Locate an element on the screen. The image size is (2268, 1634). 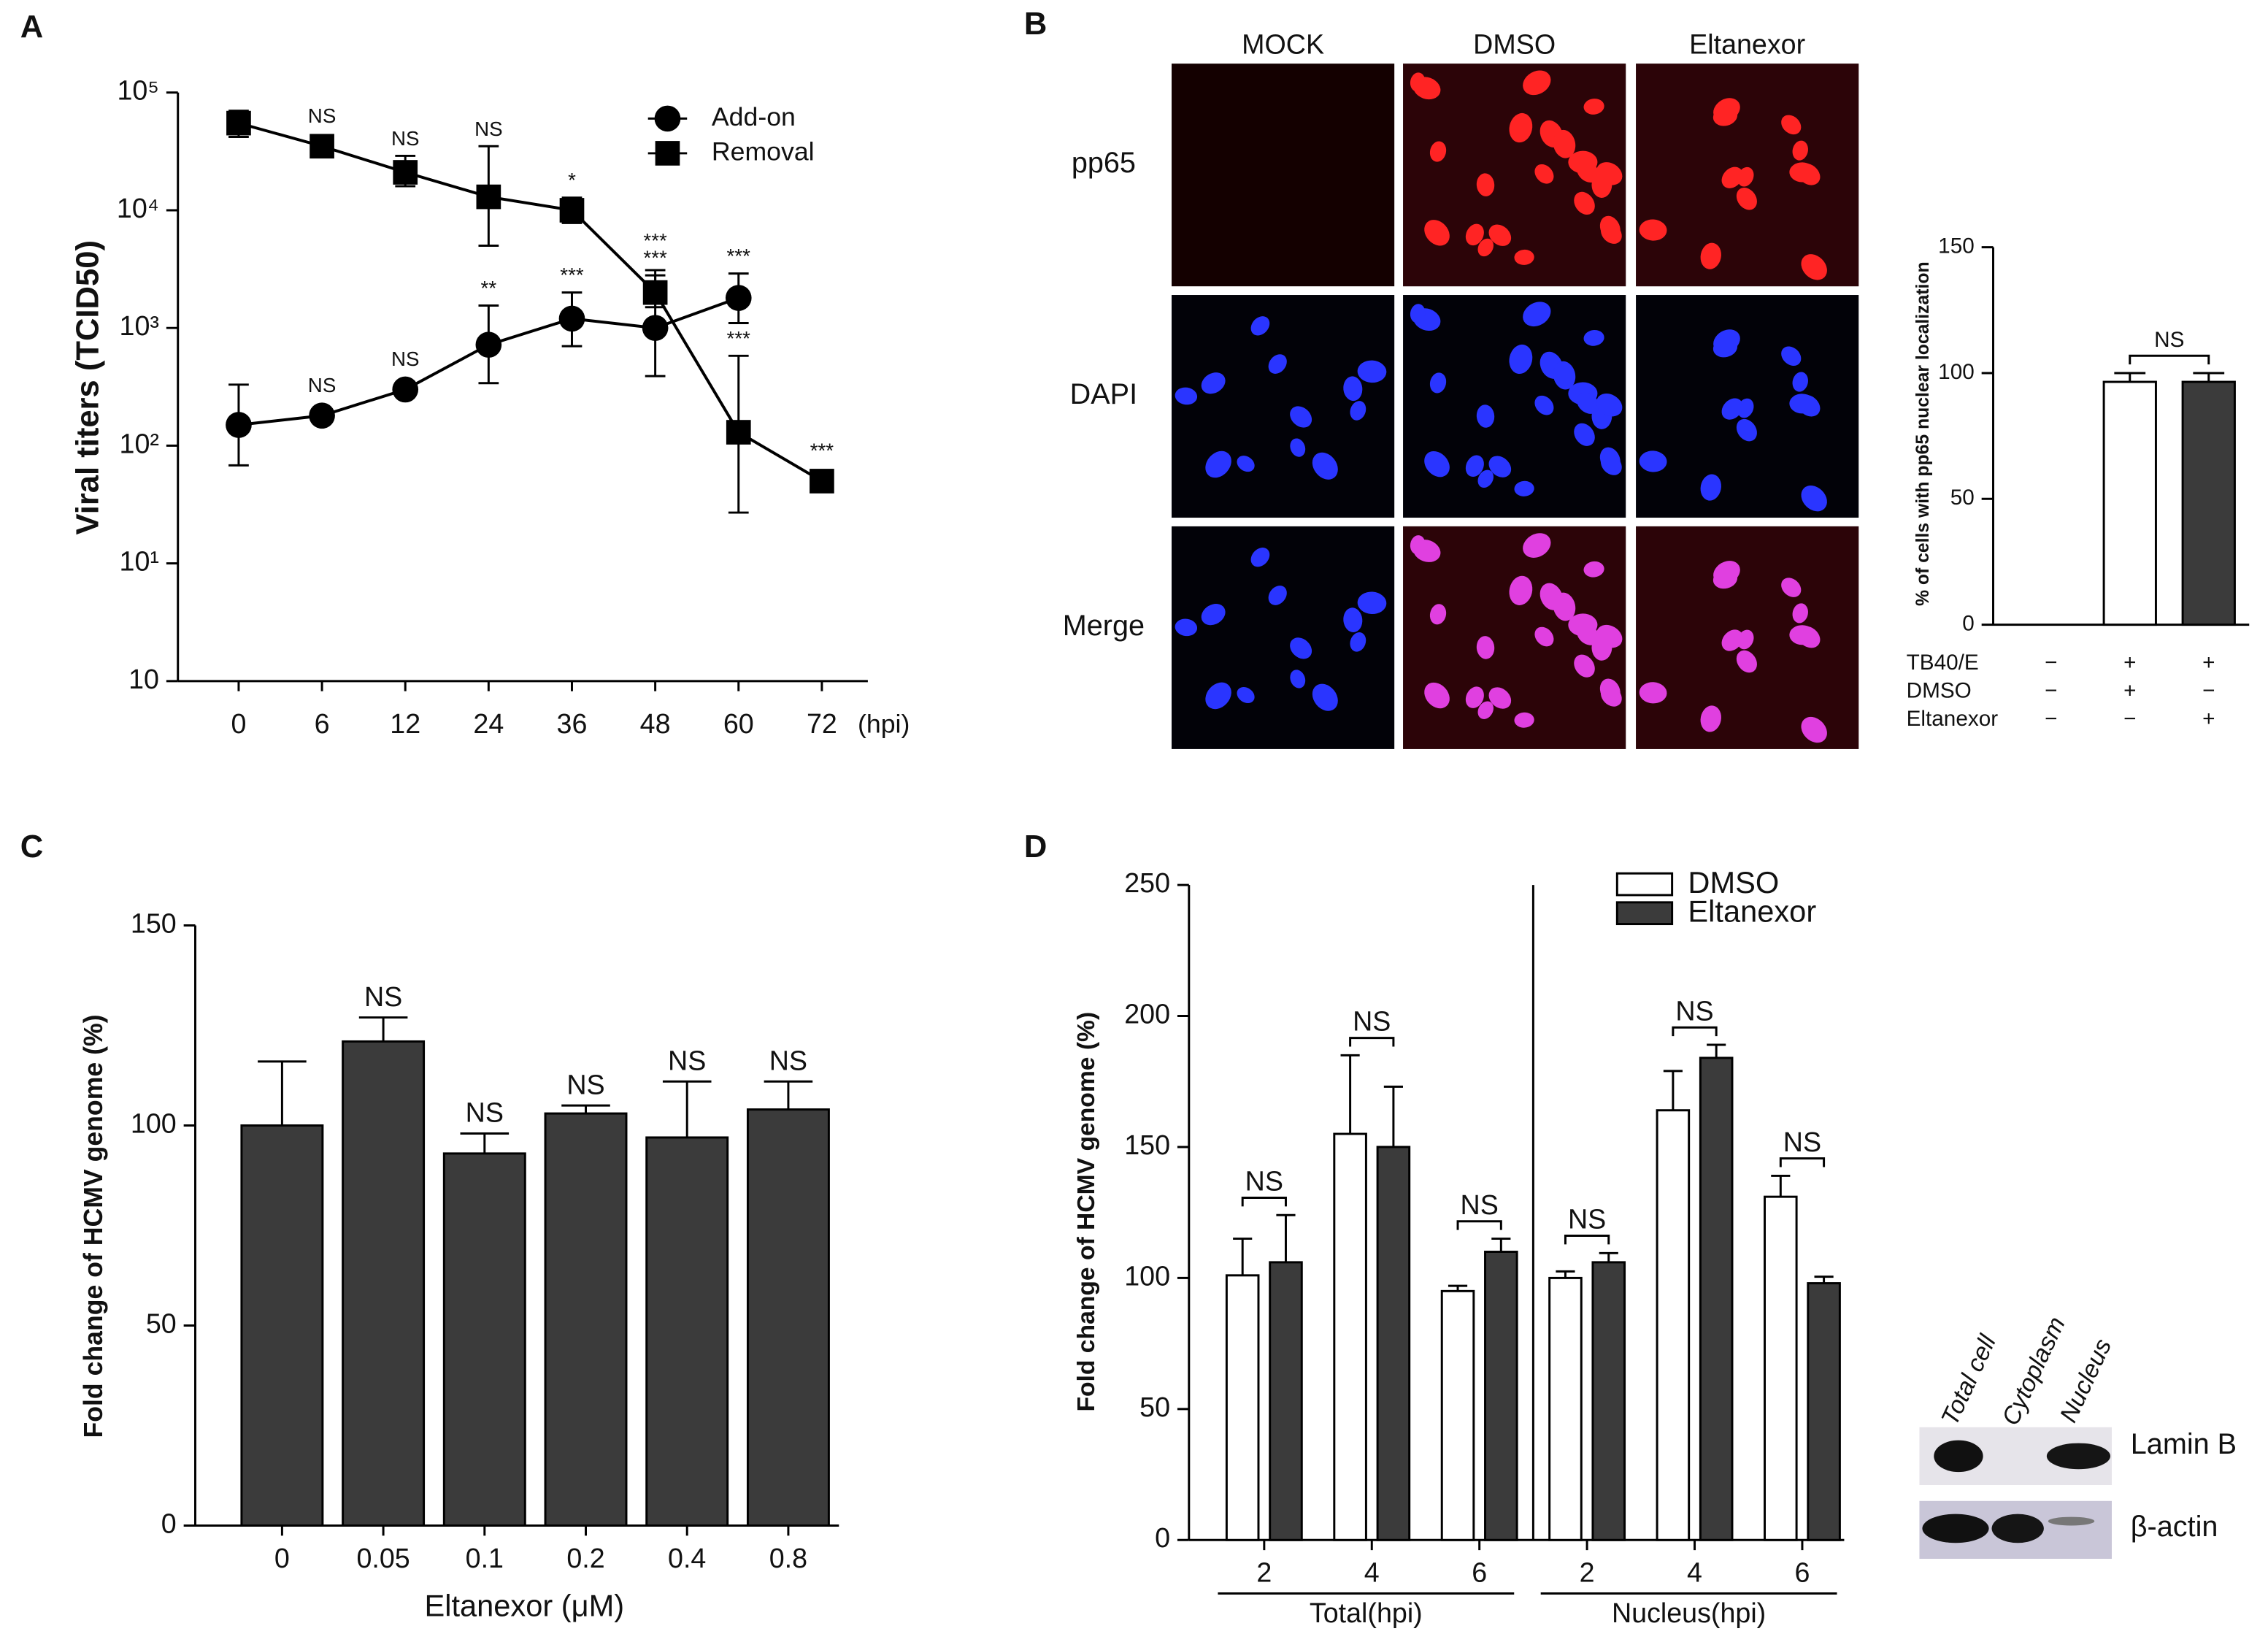
y-tick-label: 10² is located at coordinates (139, 443).